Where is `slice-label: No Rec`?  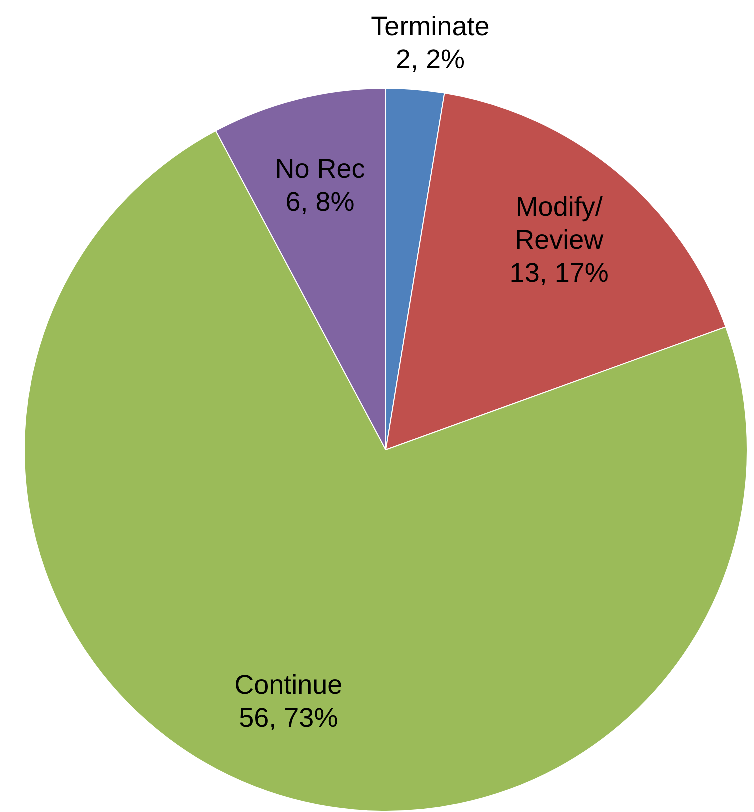
slice-label: No Rec is located at coordinates (320, 169).